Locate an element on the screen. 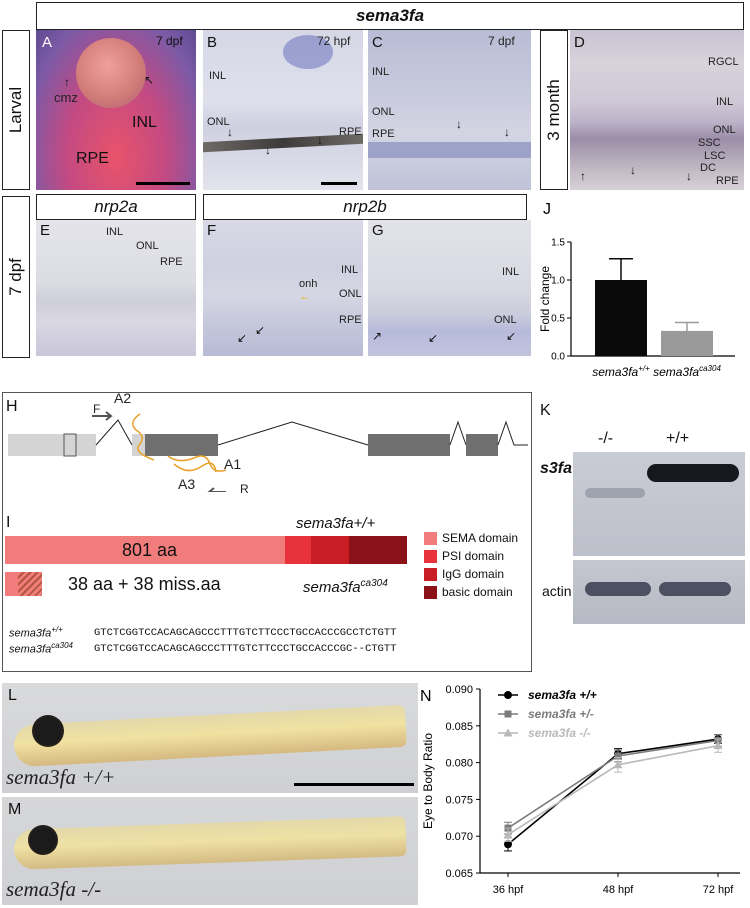 This screenshot has height=908, width=750. panel-d-label-ssc: SSC is located at coordinates (709, 143).